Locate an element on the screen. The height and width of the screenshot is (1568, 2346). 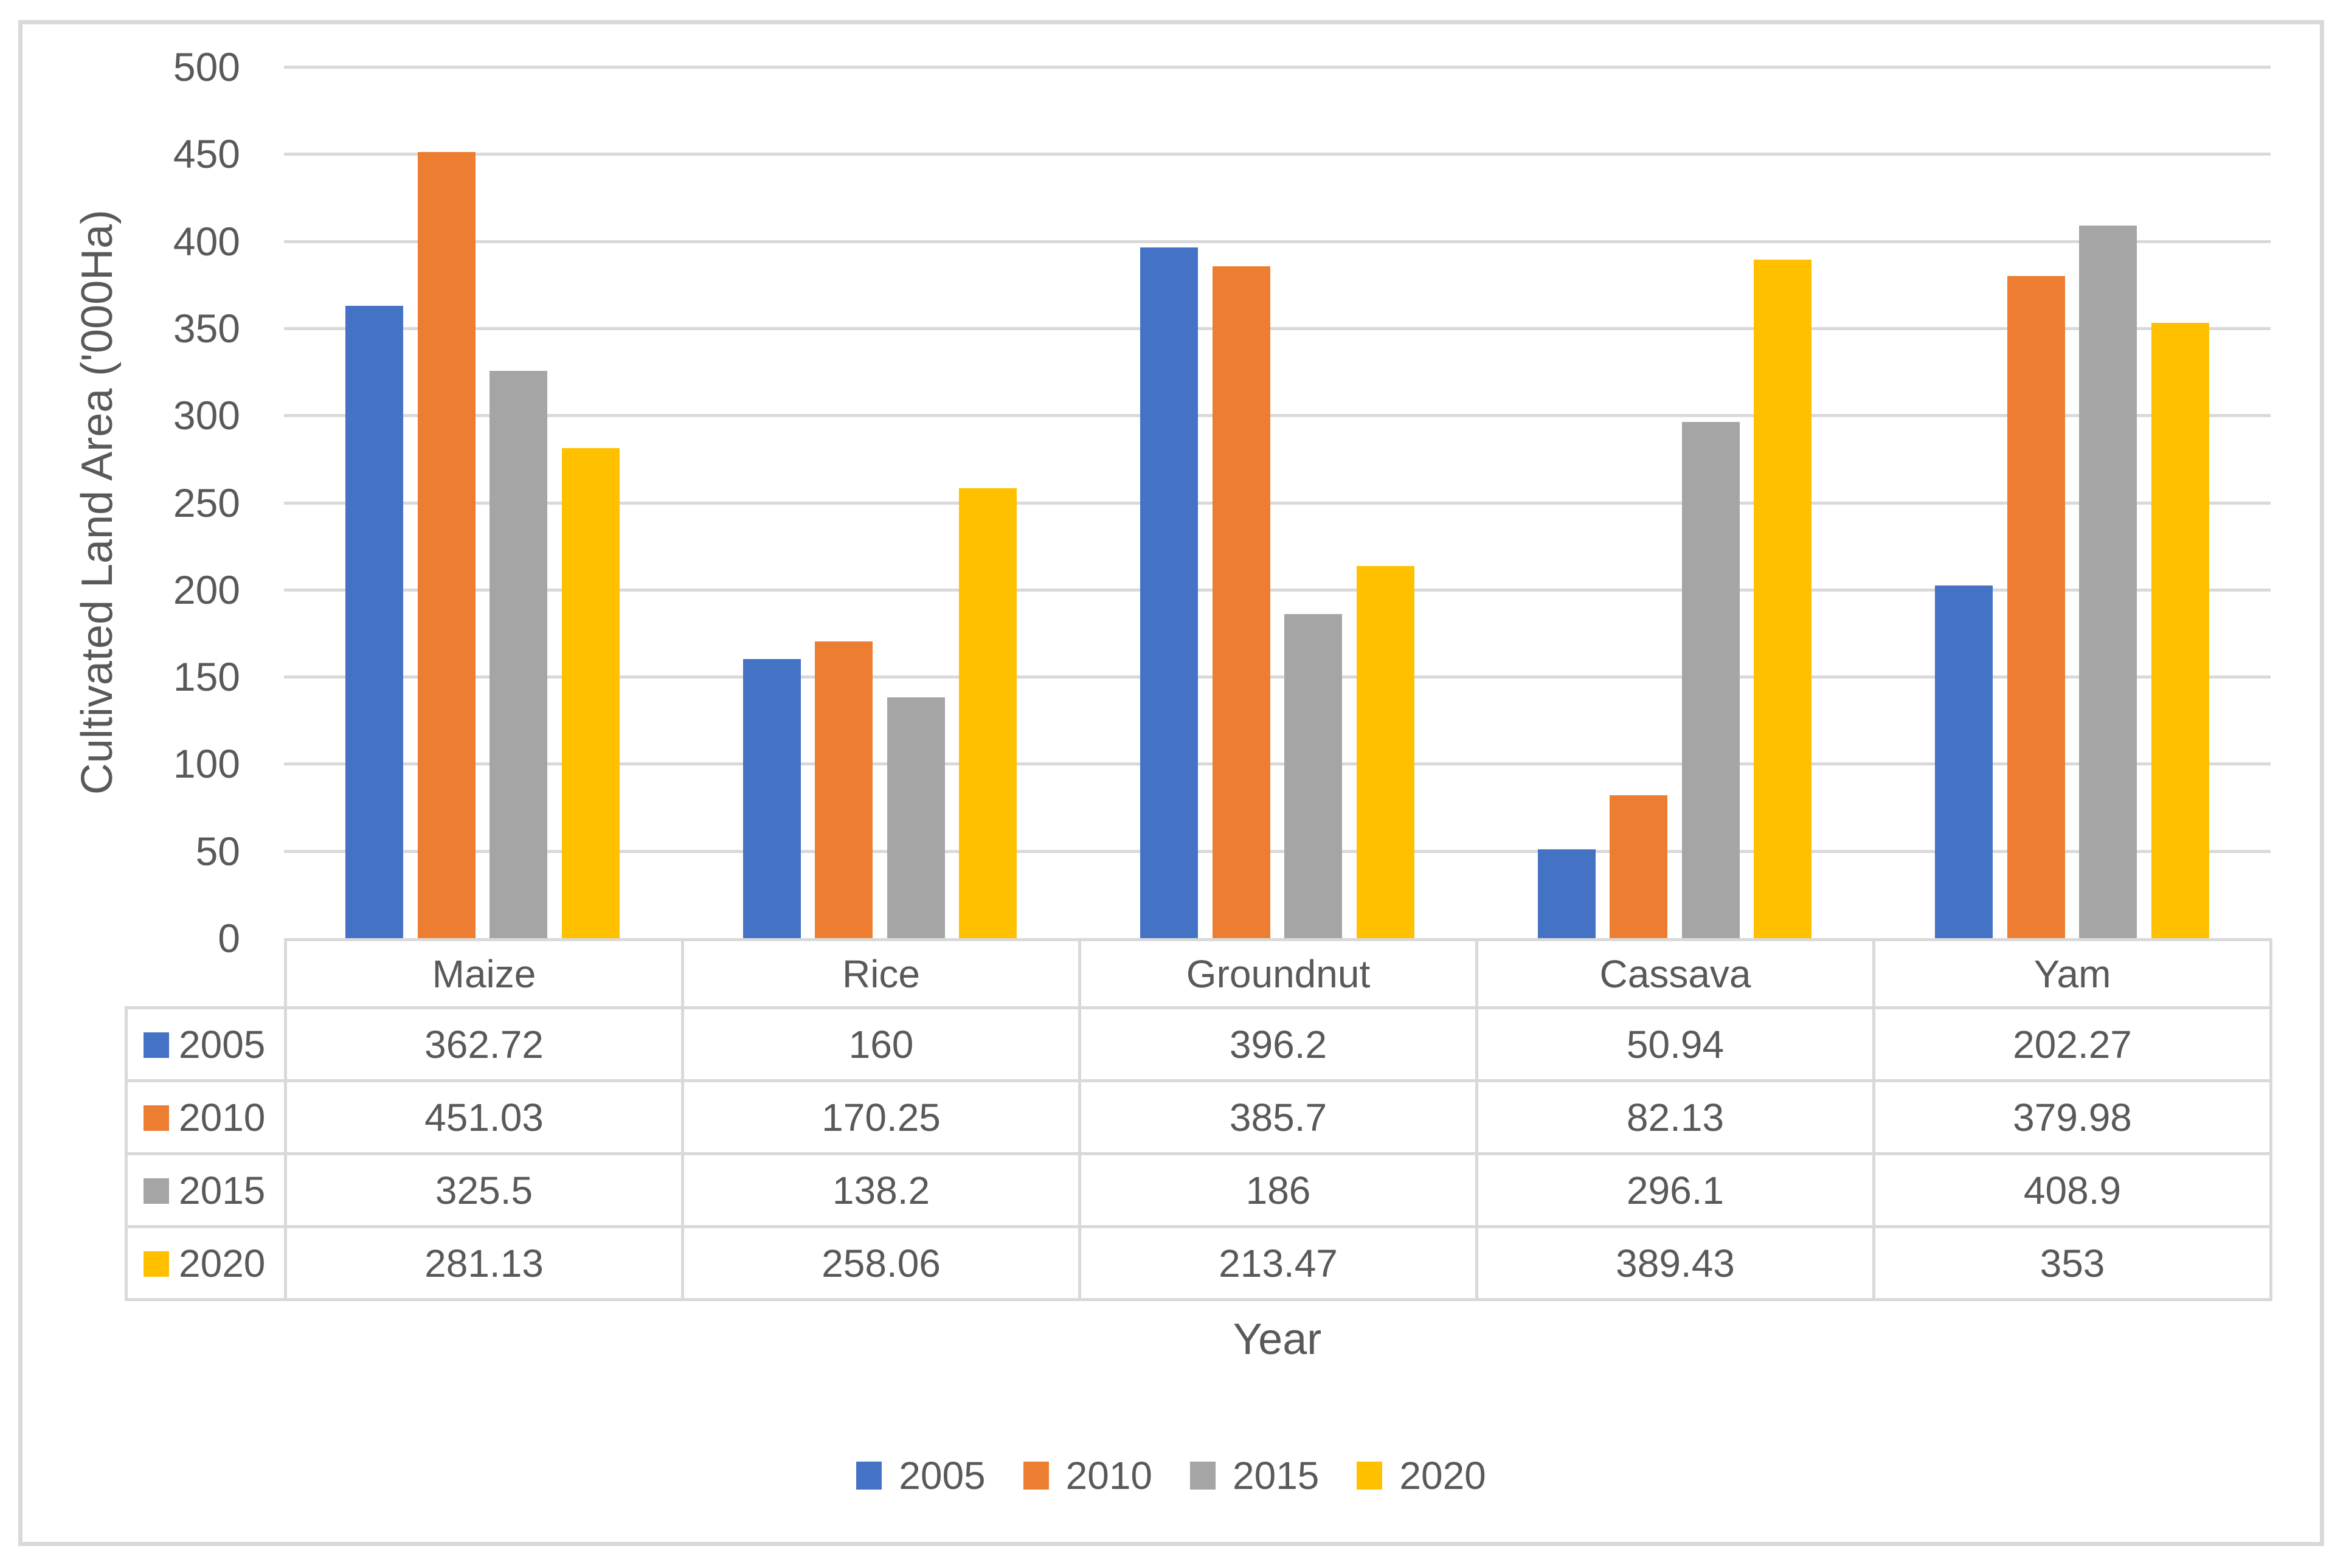
bar-2010-yam is located at coordinates (2036, 606).